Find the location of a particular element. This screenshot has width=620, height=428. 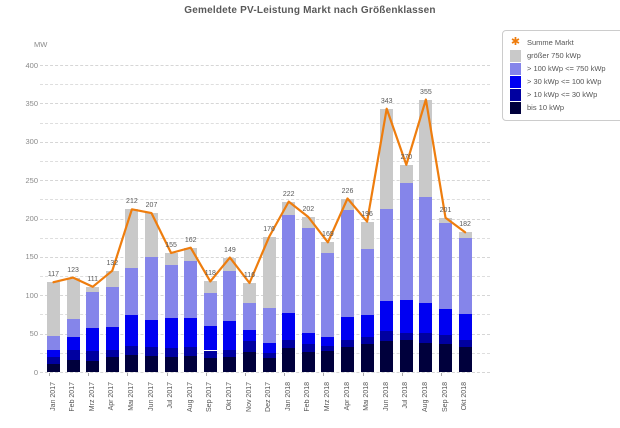

bar-total-label: 222 is located at coordinates (288, 194).